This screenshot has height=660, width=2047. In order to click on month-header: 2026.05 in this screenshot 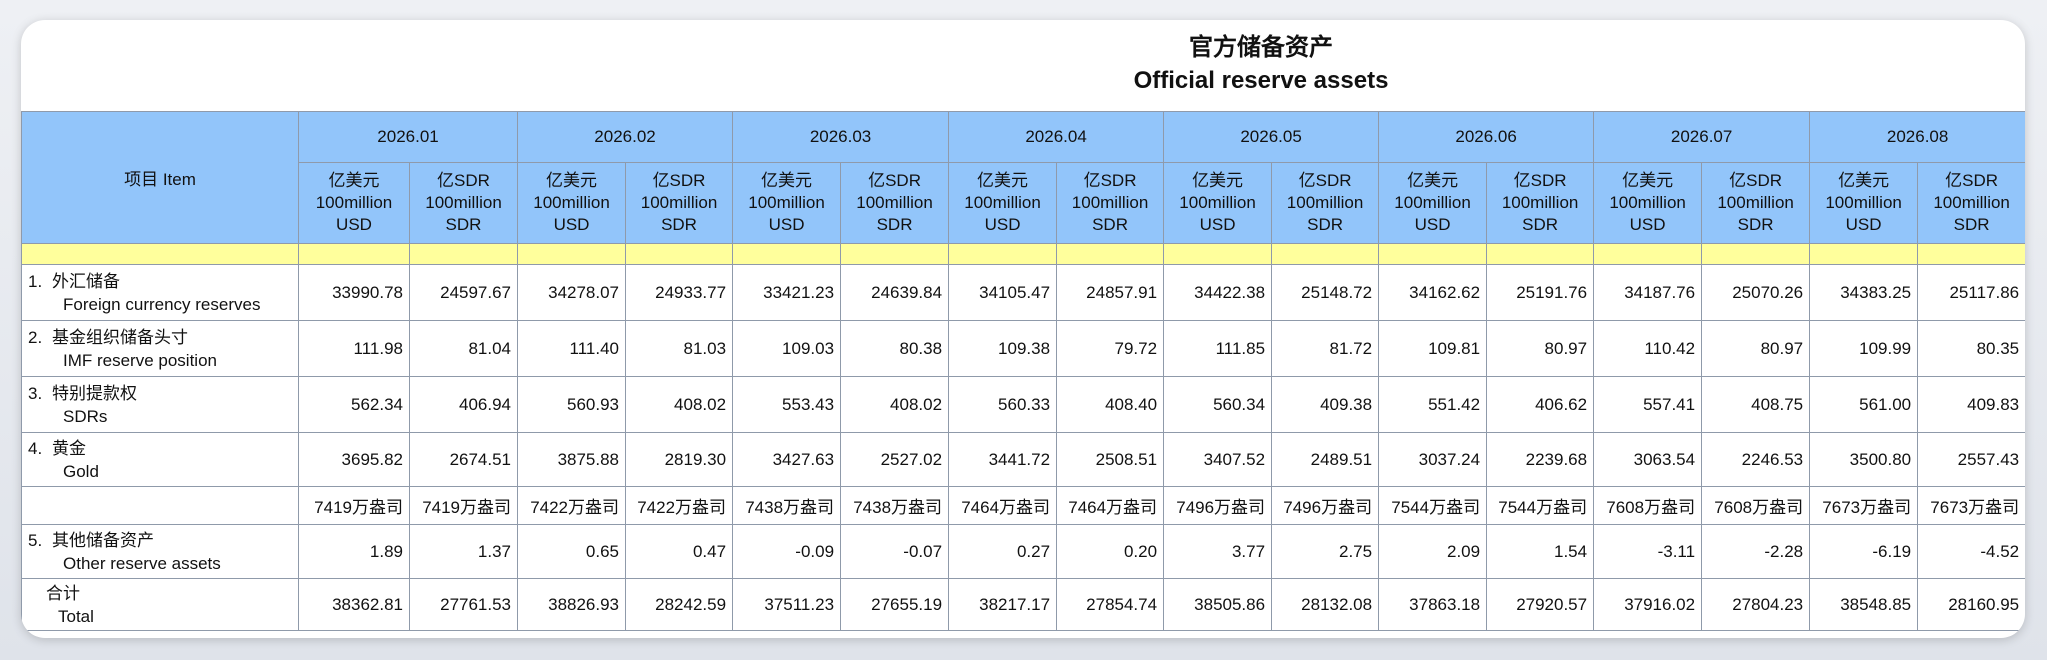, I will do `click(1271, 137)`.